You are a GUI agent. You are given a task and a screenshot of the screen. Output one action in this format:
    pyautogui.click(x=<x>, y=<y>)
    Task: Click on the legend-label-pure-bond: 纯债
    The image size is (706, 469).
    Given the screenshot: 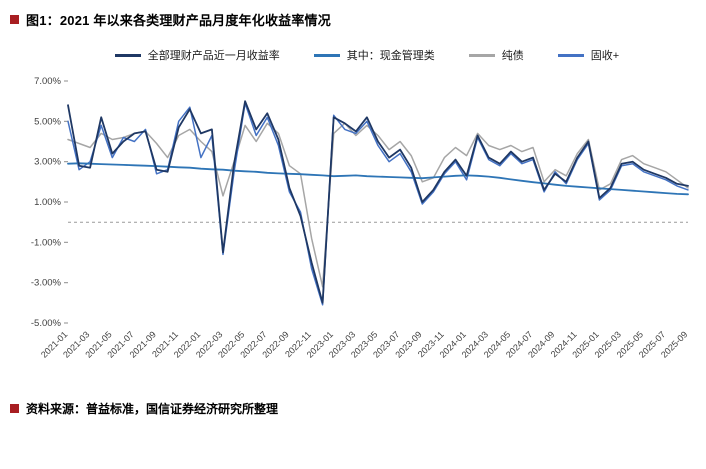 What is the action you would take?
    pyautogui.click(x=512, y=56)
    